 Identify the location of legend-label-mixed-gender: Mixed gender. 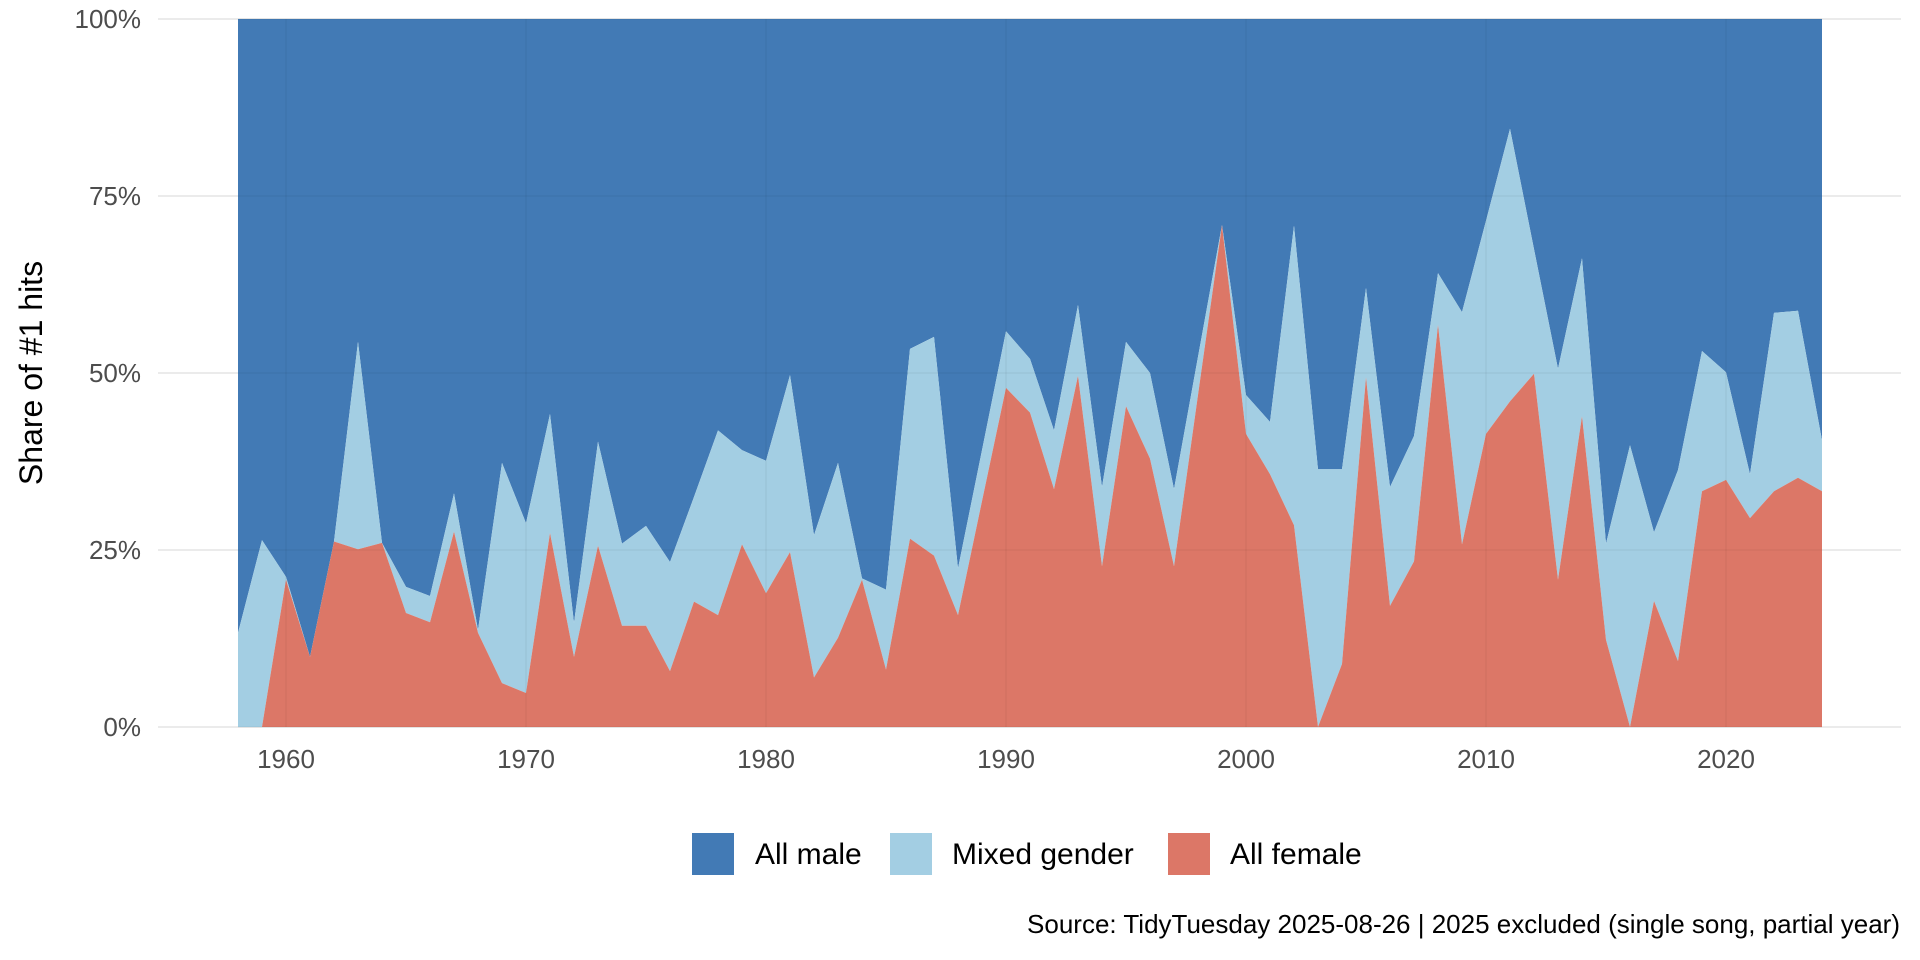
(1043, 854).